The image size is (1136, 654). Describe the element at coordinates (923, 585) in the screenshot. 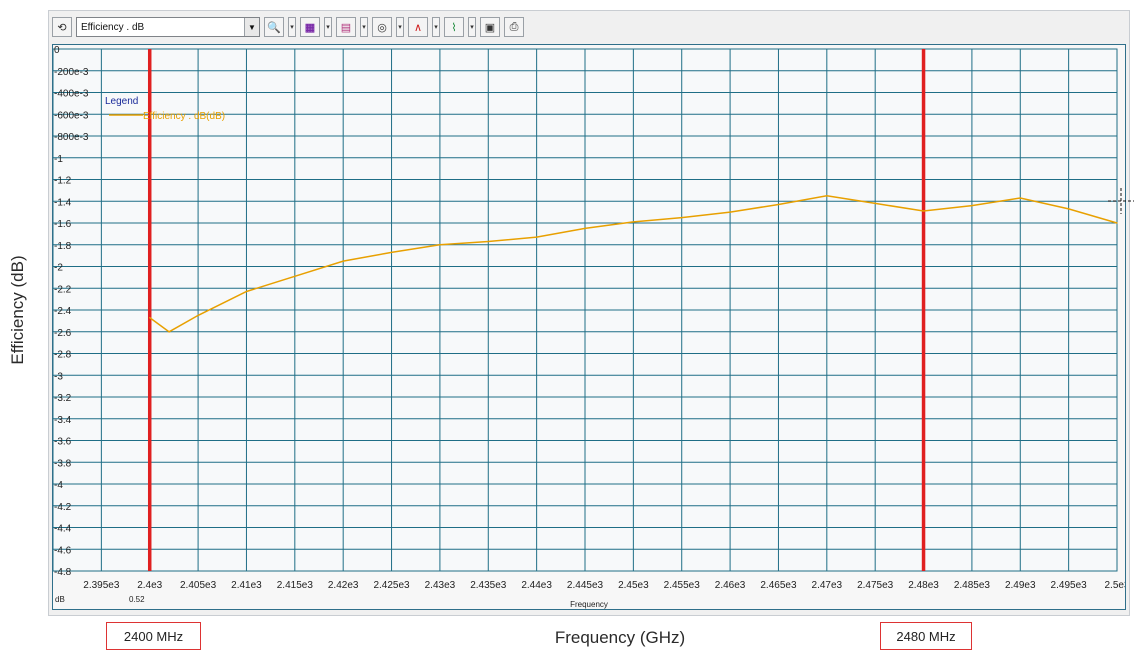

I see `x-tick-label: 2.48e3` at that location.